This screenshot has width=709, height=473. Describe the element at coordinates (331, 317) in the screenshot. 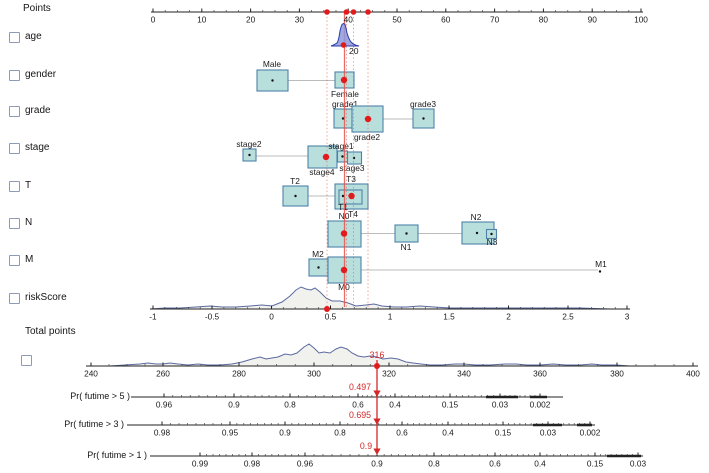

I see `riskscore-axis-tick-label: 0.5` at that location.